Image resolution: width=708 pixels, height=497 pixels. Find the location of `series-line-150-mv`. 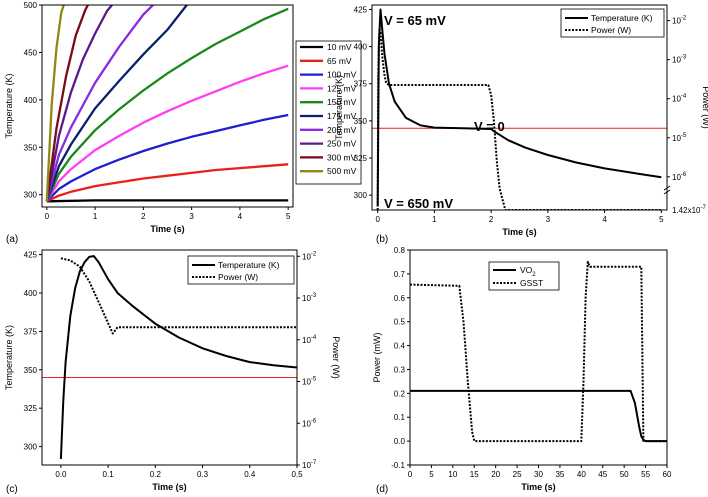

series-line-150-mv is located at coordinates (167, 104).